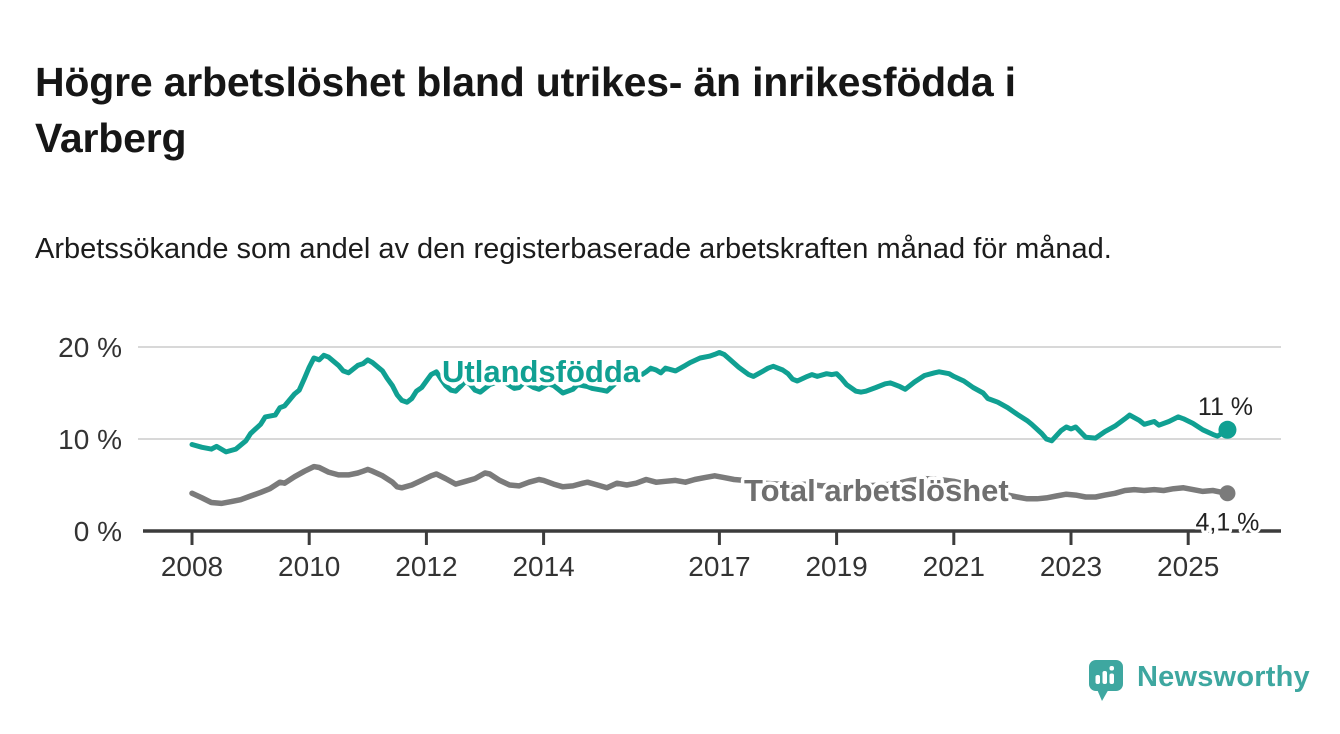  What do you see at coordinates (90, 439) in the screenshot?
I see `y-tick-label: 10 %` at bounding box center [90, 439].